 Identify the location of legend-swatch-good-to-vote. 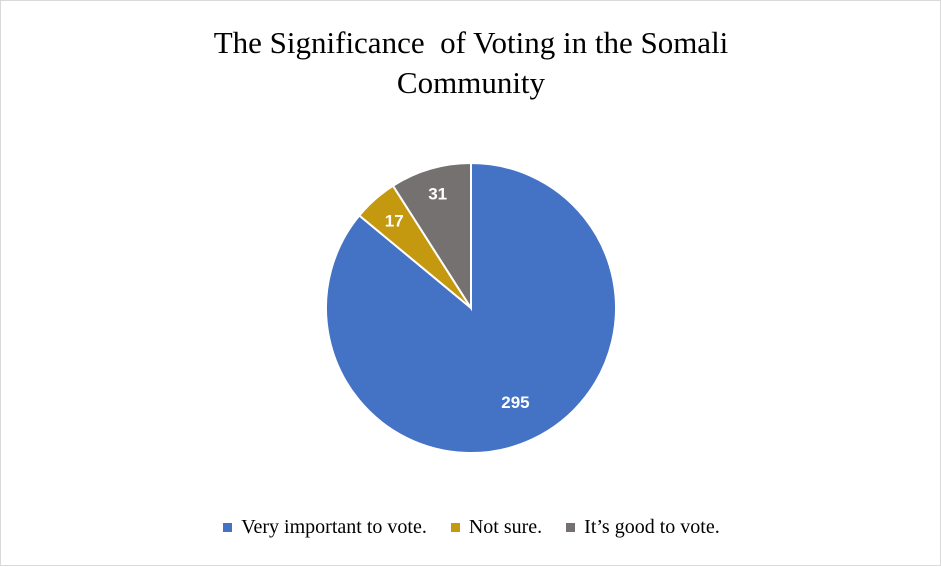
(571, 527).